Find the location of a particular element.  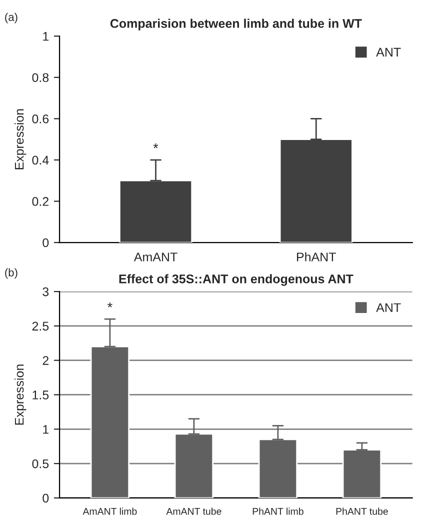

y-tick-label: 2 is located at coordinates (45, 360).